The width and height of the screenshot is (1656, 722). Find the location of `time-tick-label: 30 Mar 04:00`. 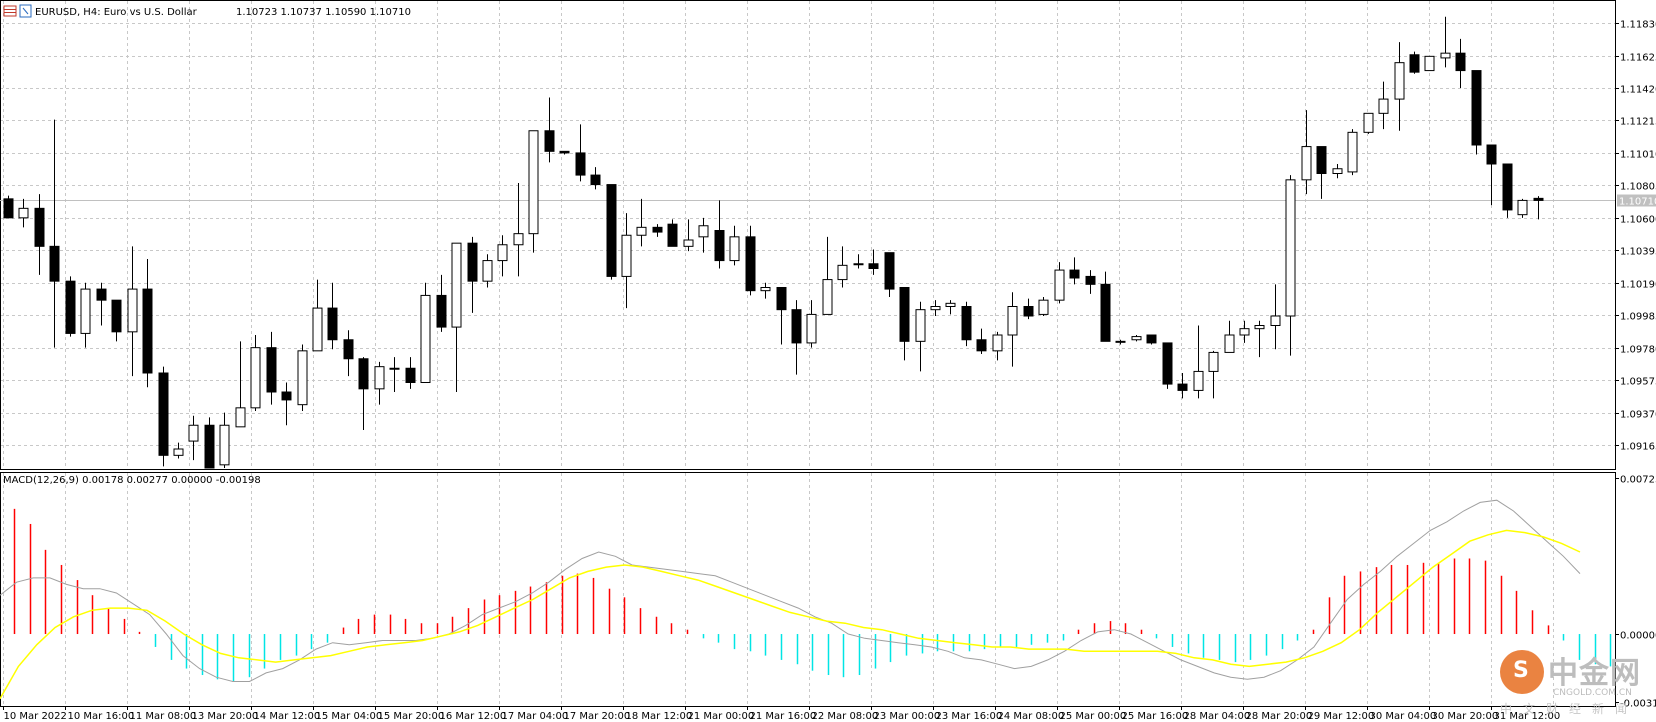

time-tick-label: 30 Mar 04:00 is located at coordinates (1403, 716).